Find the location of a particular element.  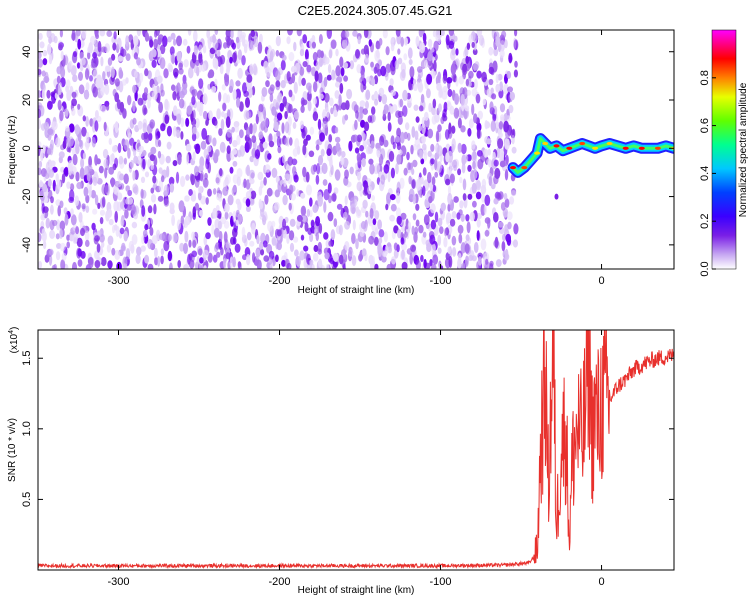

spectrogram-signal-trace is located at coordinates (590, 166).